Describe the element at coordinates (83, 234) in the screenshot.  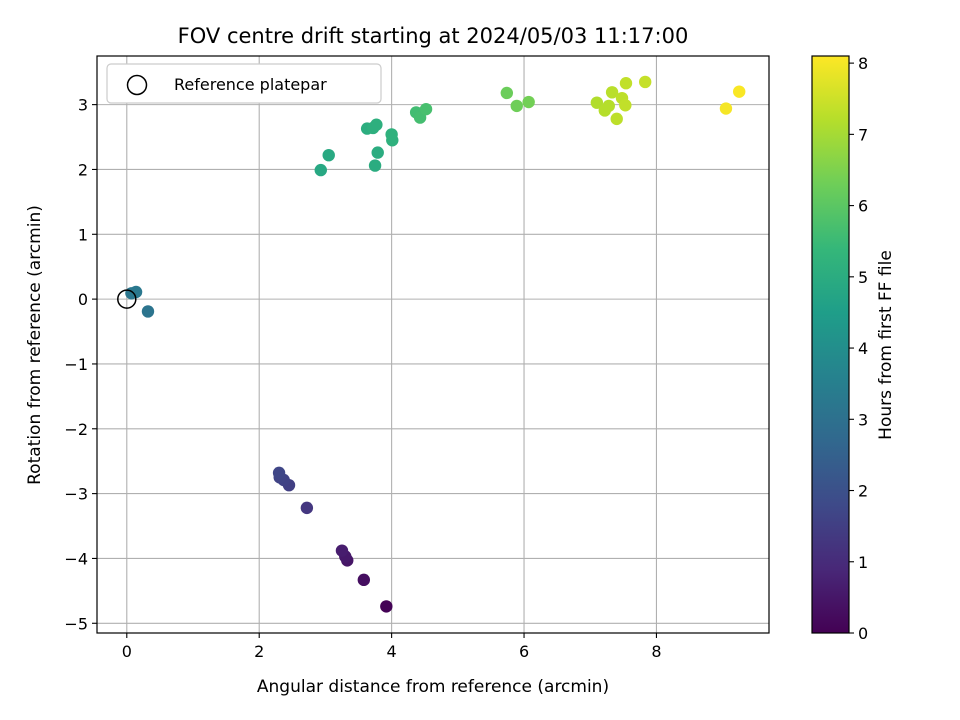
I see `y-tick-label: 1` at that location.